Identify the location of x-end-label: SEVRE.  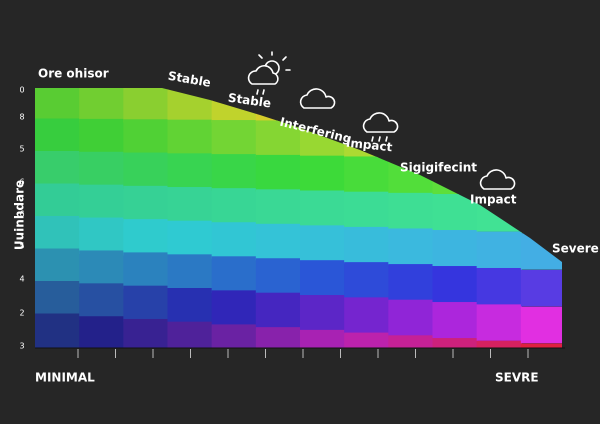
(517, 378).